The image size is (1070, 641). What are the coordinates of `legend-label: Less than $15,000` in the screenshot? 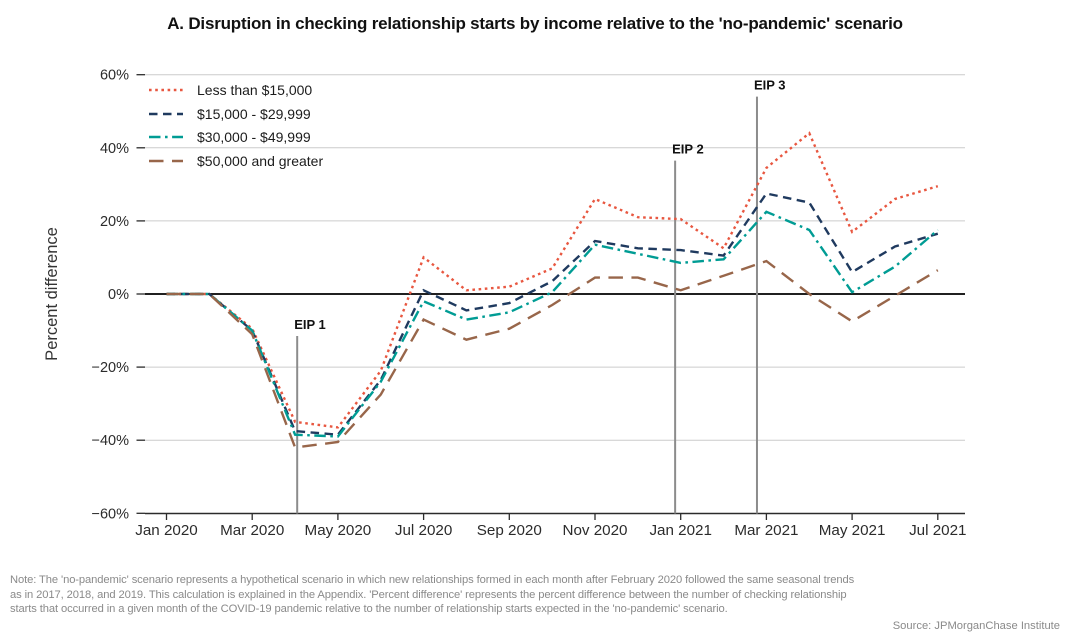 It's located at (255, 89).